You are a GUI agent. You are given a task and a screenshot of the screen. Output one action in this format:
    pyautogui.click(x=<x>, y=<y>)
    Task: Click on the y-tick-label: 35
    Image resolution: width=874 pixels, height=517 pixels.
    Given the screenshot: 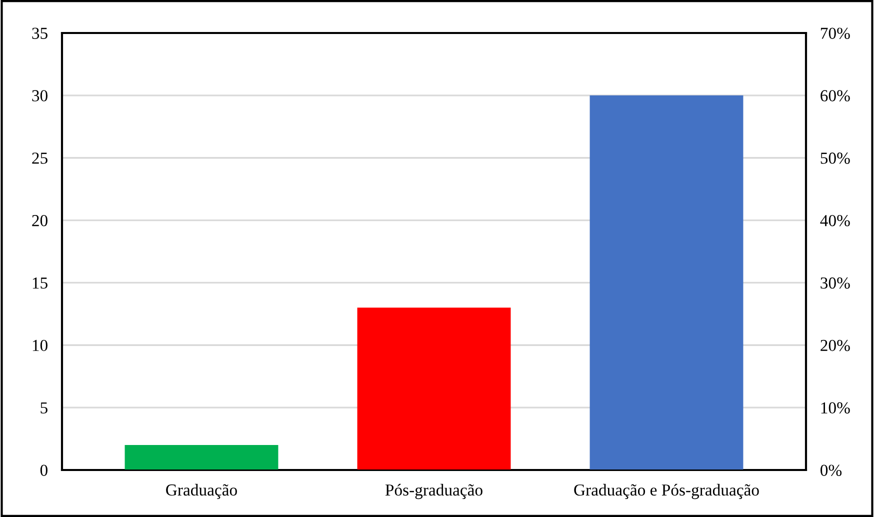 What is the action you would take?
    pyautogui.click(x=40, y=33)
    